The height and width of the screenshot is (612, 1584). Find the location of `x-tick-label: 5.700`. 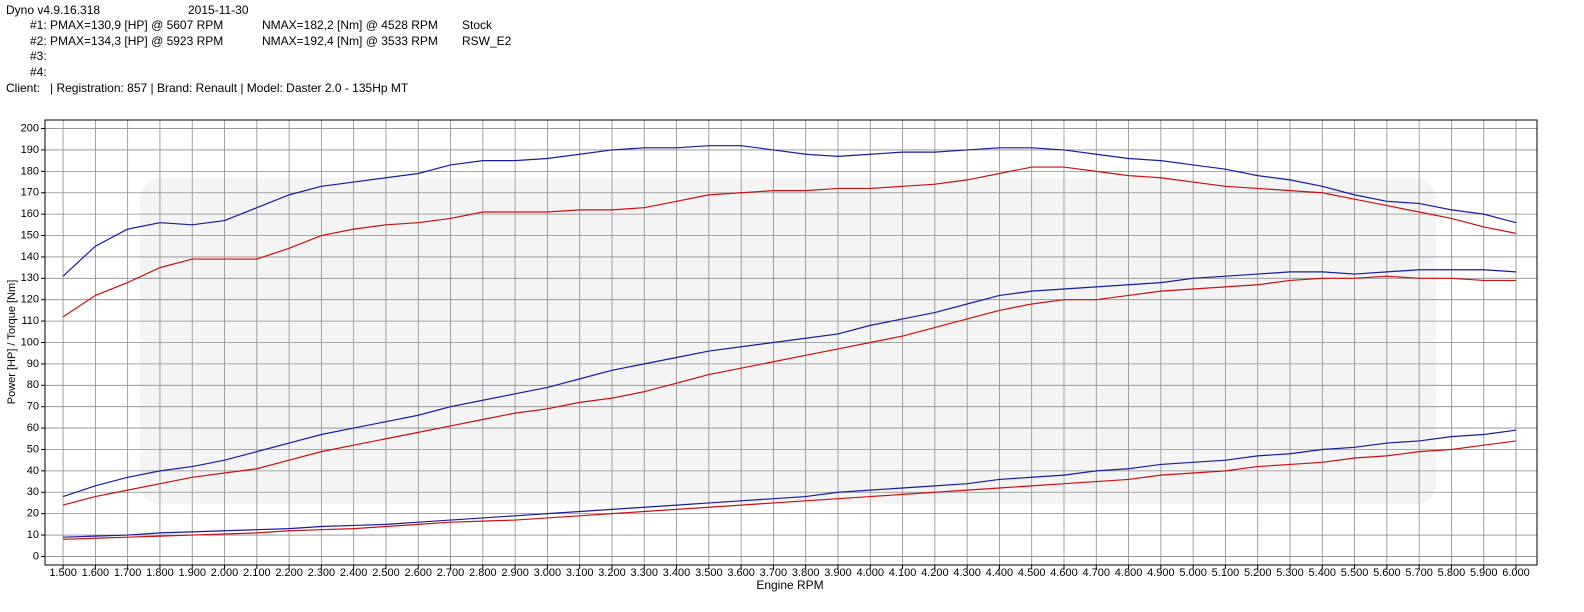

x-tick-label: 5.700 is located at coordinates (1419, 573).